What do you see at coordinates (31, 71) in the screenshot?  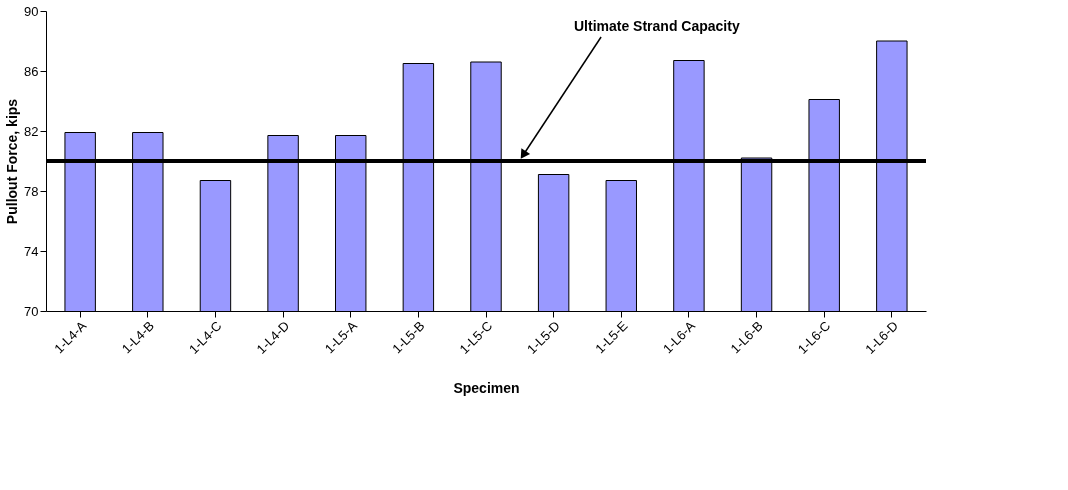 I see `y-tick-label: 86` at bounding box center [31, 71].